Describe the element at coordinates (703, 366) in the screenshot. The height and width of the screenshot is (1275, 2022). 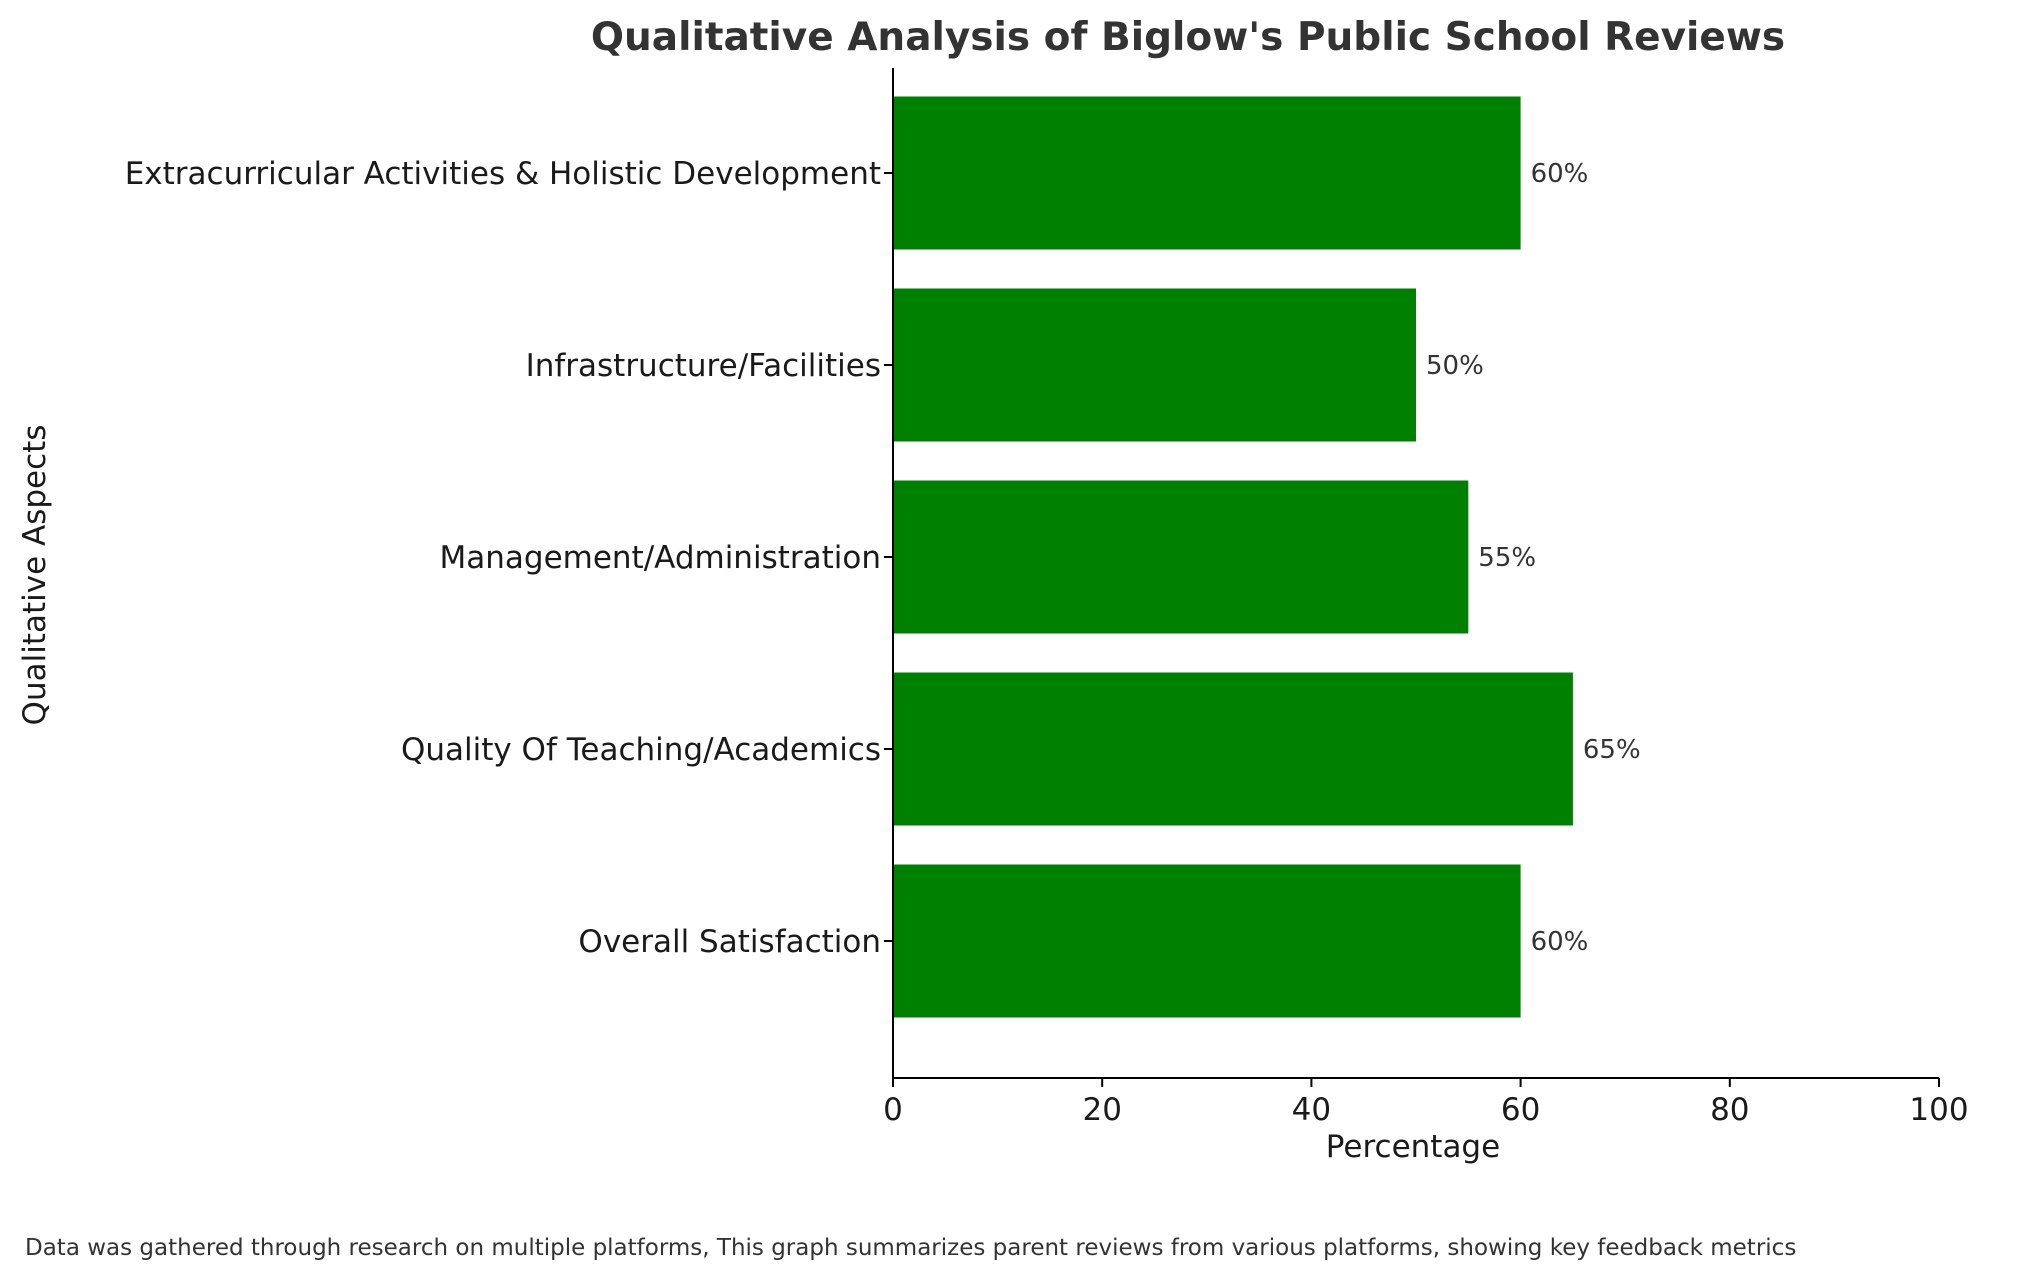
I see `y-tick-label: Infrastructure/Facilities` at that location.